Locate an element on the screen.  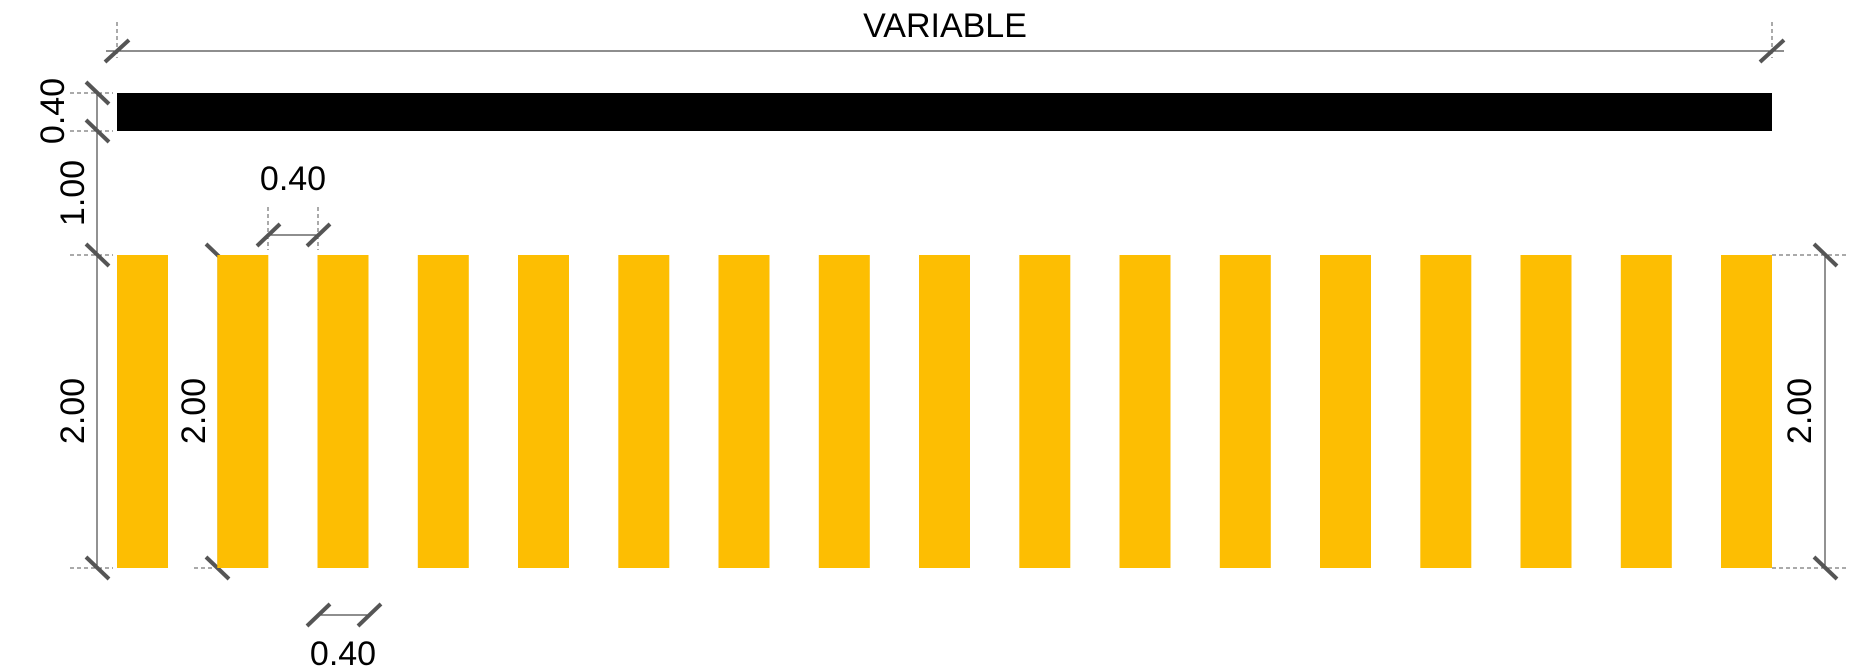
dimension-label-gap-to-stripes: 1.00 is located at coordinates (73, 193).